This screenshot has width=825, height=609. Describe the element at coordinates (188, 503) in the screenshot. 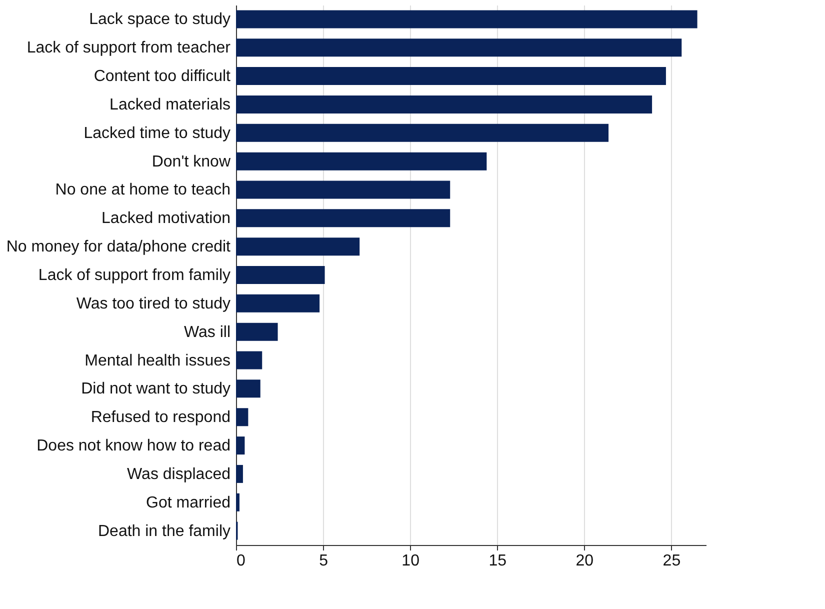

I see `y-tick-label: Got married` at that location.